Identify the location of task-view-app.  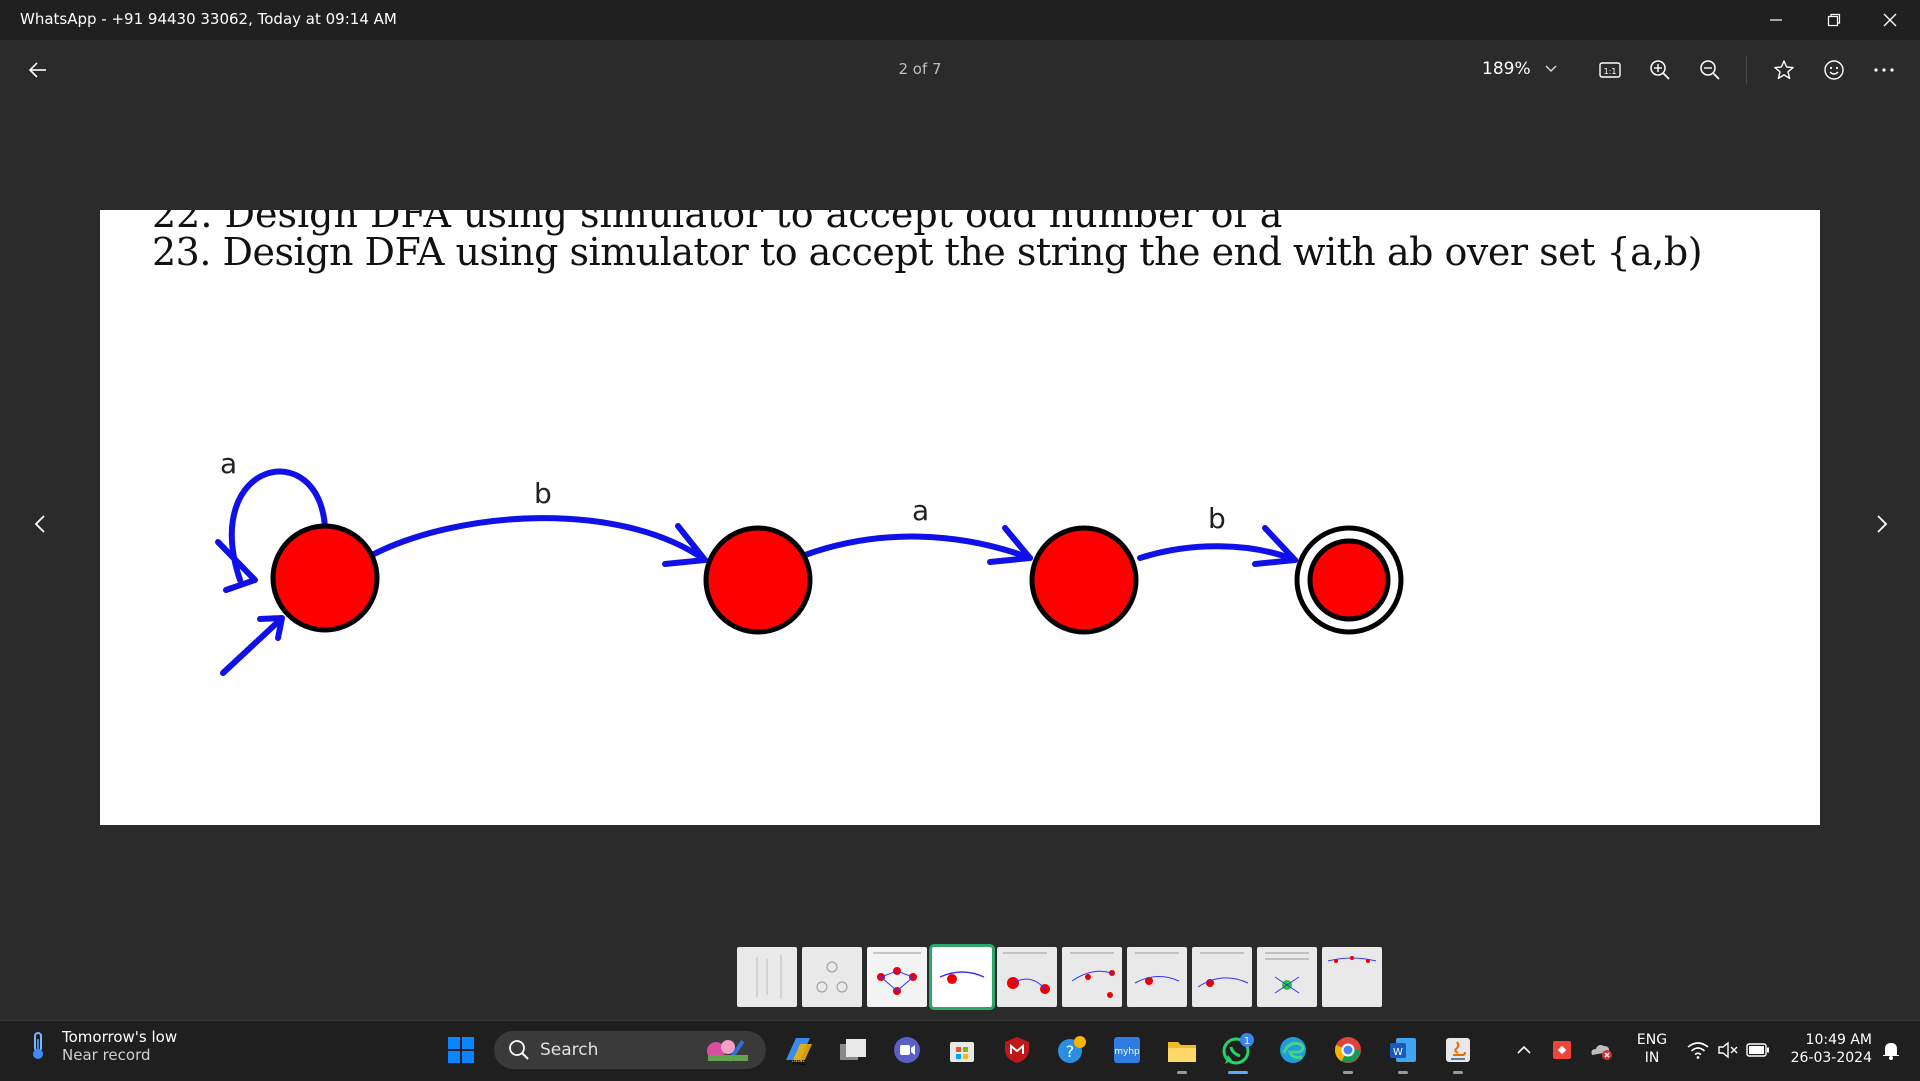
(853, 1050).